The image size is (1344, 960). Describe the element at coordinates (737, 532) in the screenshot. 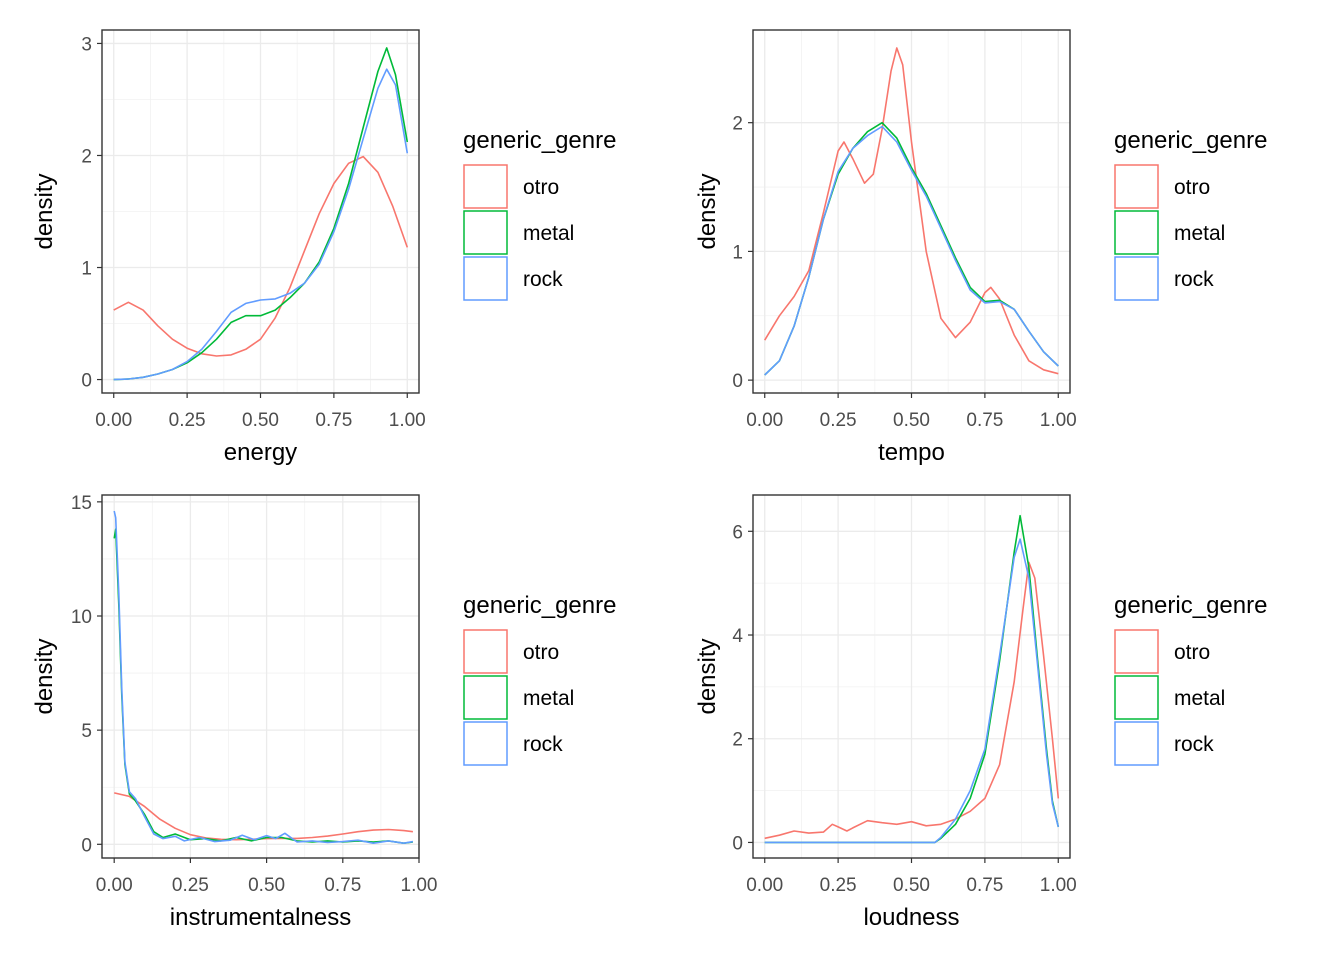

I see `y-tick-label: 6` at that location.